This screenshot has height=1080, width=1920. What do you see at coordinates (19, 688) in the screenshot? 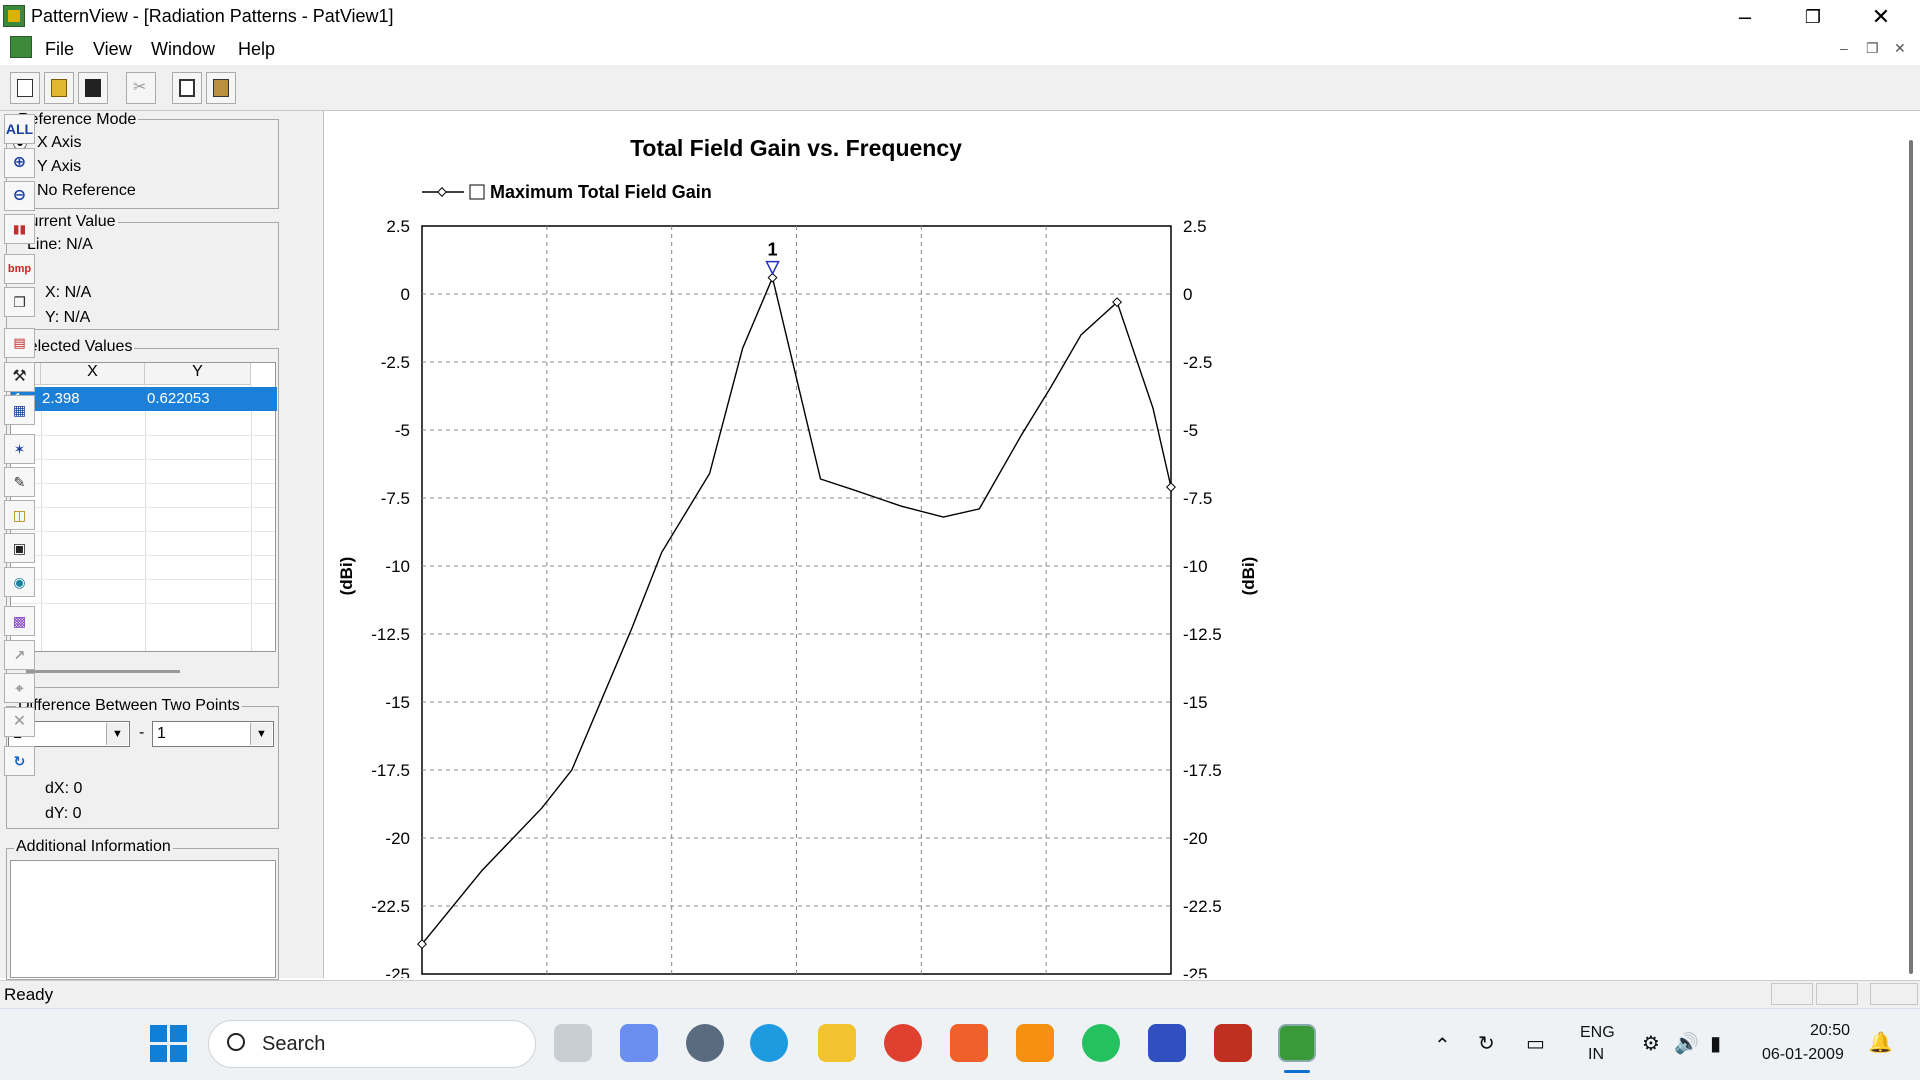
I see `select-points-icon: ⌖` at bounding box center [19, 688].